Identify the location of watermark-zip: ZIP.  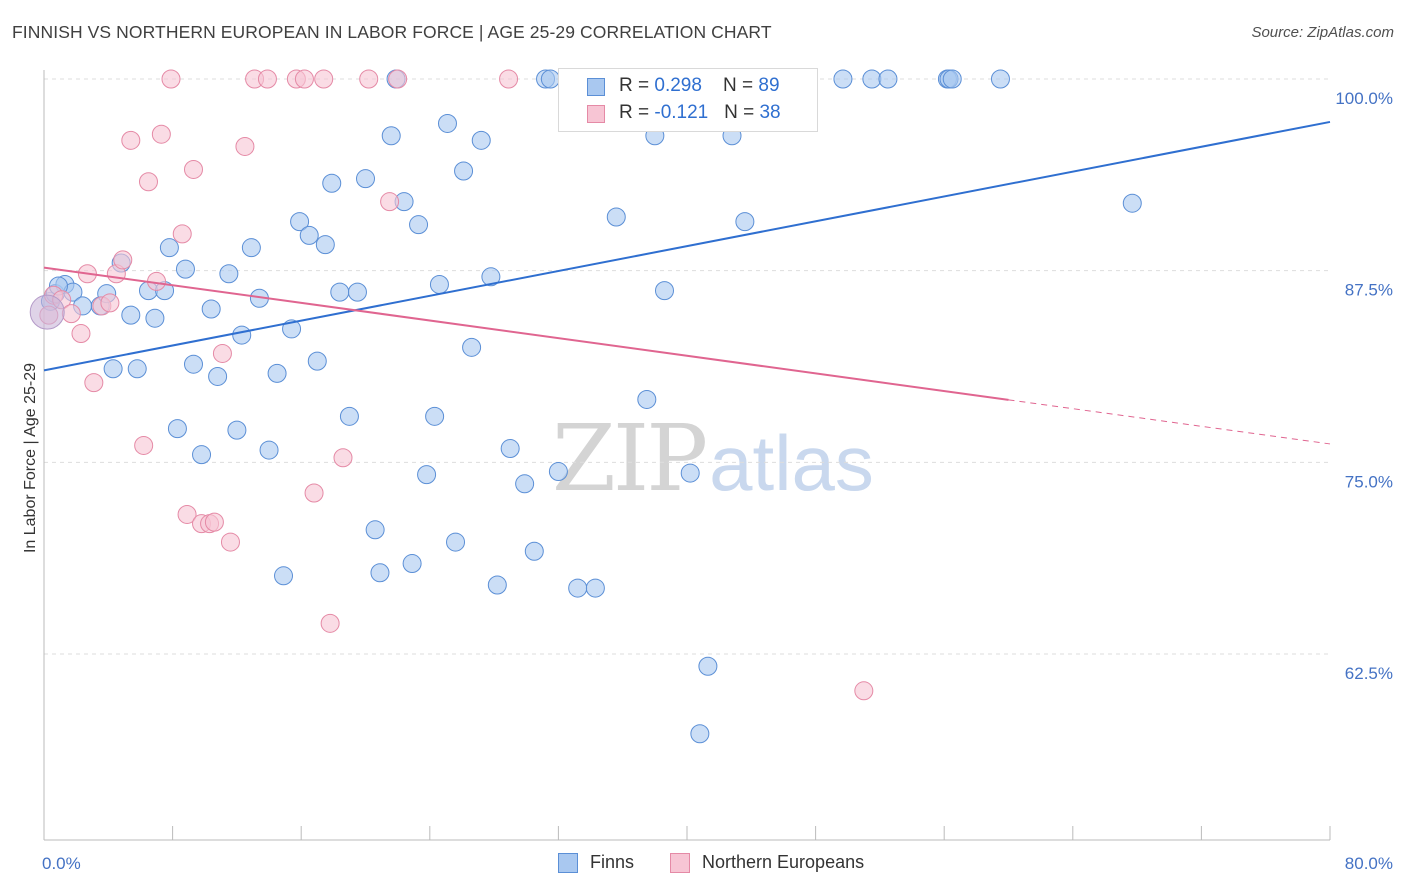
(630, 458).